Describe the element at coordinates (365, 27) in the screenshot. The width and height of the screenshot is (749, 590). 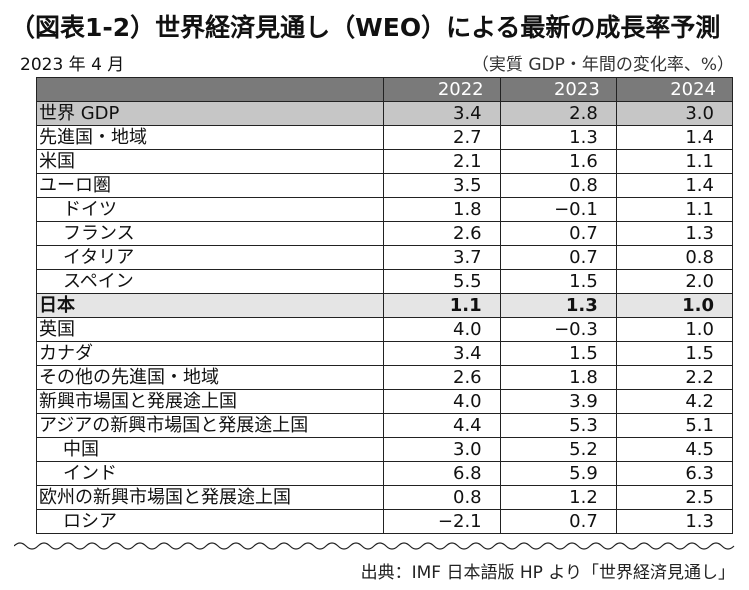
I see `page-title: （図表1-2）世界経済見通し（WEO）による最新の成長率予測` at that location.